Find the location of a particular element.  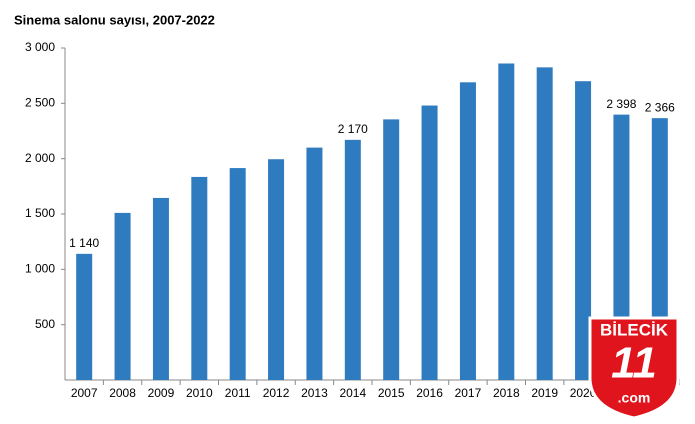

x-tick-label: 2014 is located at coordinates (352, 393).